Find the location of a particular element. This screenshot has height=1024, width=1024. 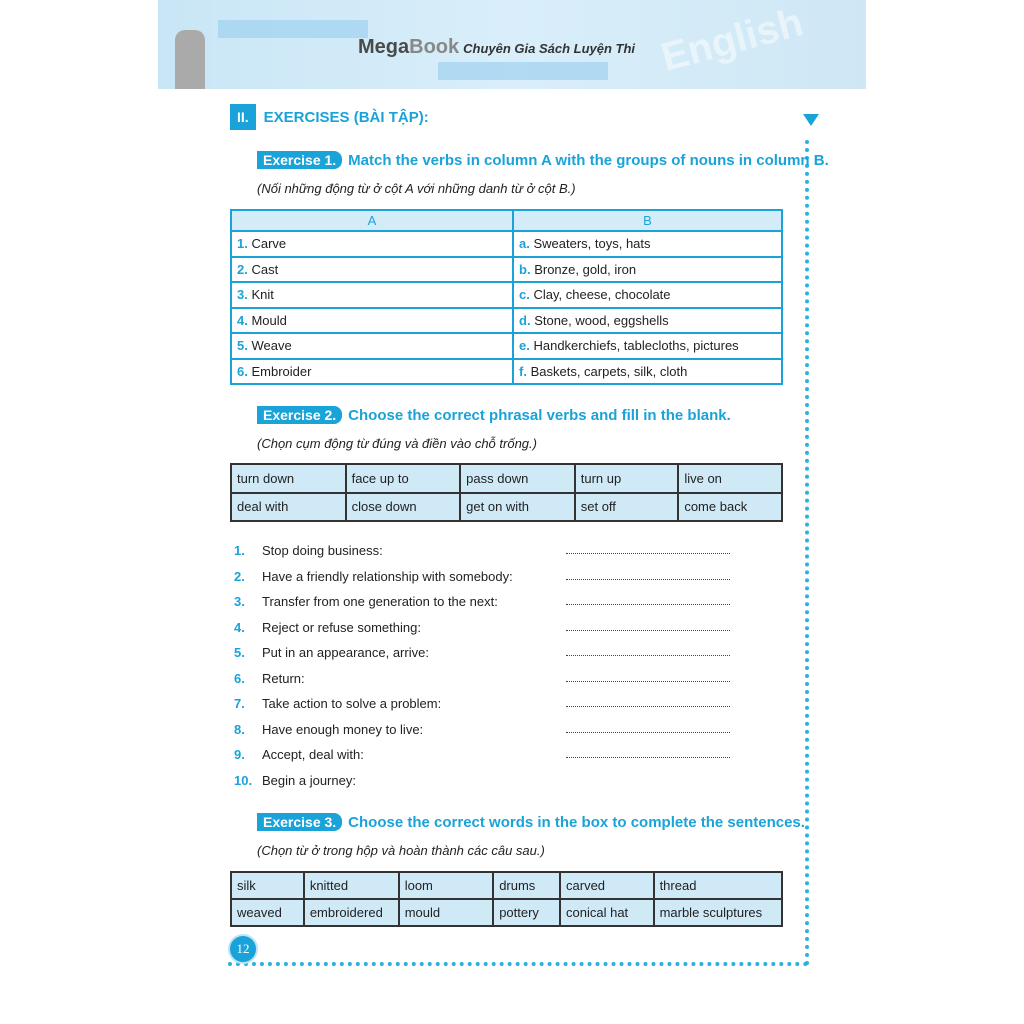

box-word: carved is located at coordinates (607, 885).